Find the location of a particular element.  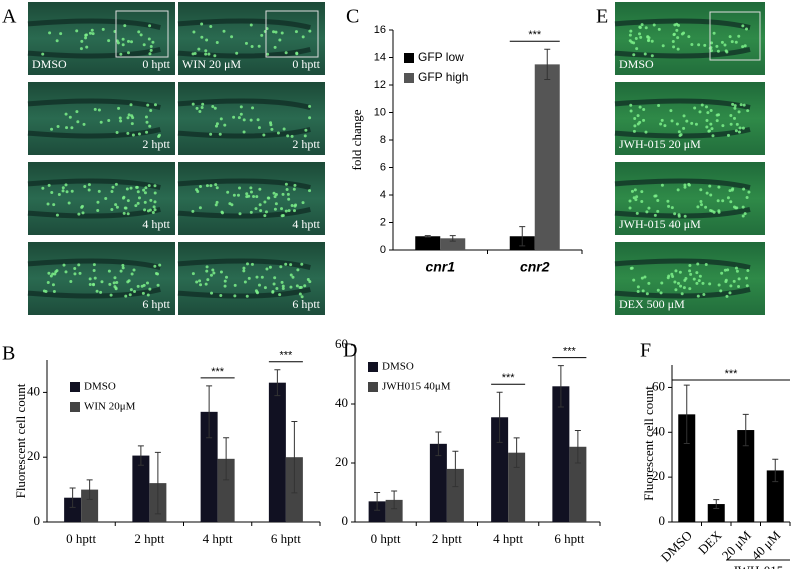

legend-swatch is located at coordinates (409, 58).